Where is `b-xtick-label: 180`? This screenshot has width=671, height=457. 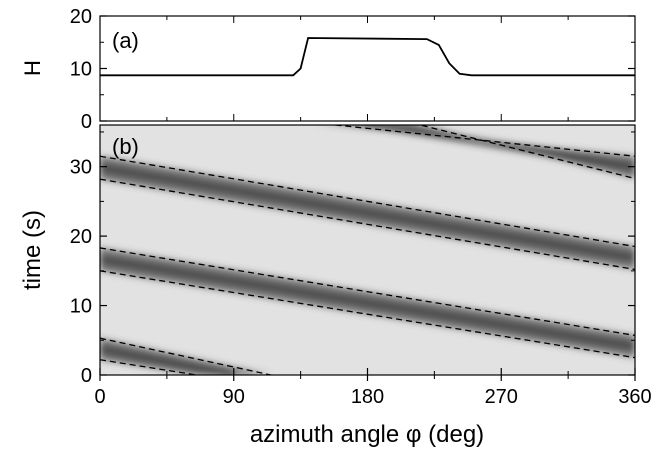
b-xtick-label: 180 is located at coordinates (367, 397).